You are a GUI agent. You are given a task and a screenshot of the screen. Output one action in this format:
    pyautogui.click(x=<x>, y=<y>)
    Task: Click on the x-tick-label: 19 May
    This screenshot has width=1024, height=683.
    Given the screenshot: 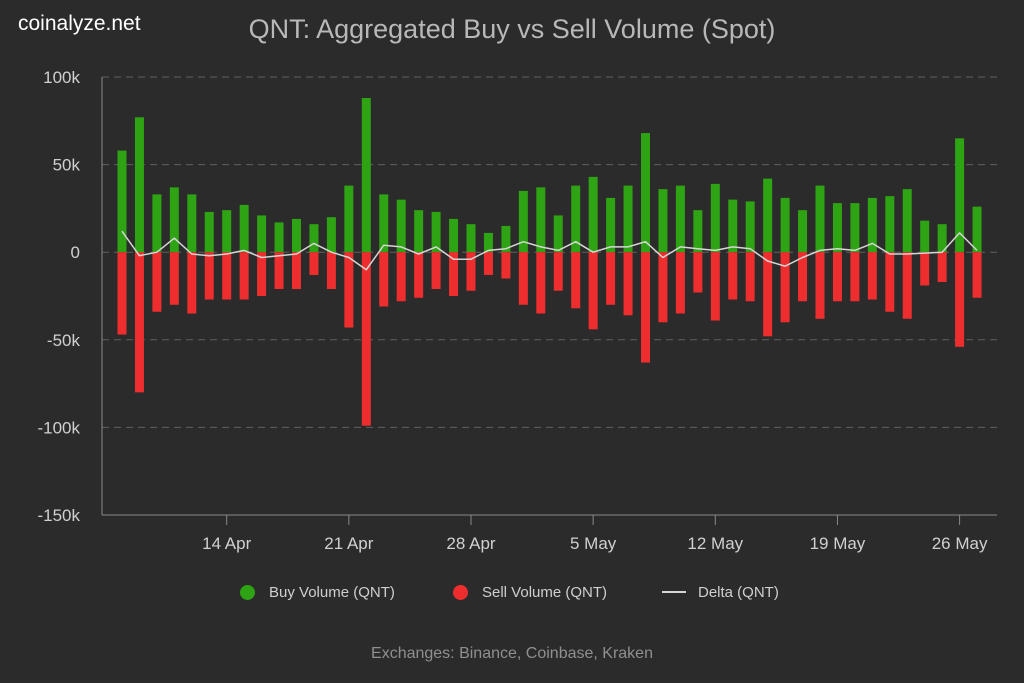 What is the action you would take?
    pyautogui.click(x=838, y=543)
    